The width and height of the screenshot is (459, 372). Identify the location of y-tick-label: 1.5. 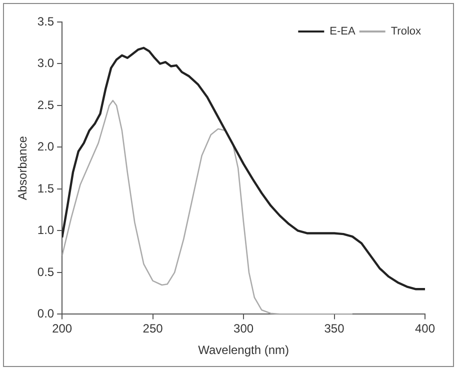
(45, 188).